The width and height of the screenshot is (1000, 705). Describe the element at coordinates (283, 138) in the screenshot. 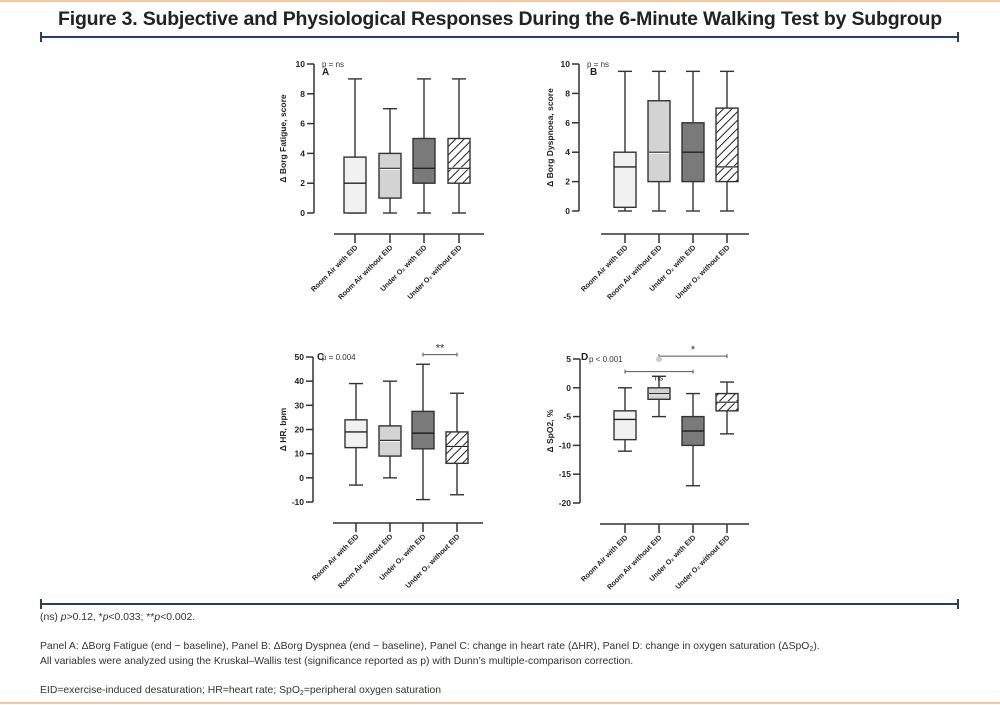

I see `y-axis-label: Δ Borg Fatigue, score` at that location.